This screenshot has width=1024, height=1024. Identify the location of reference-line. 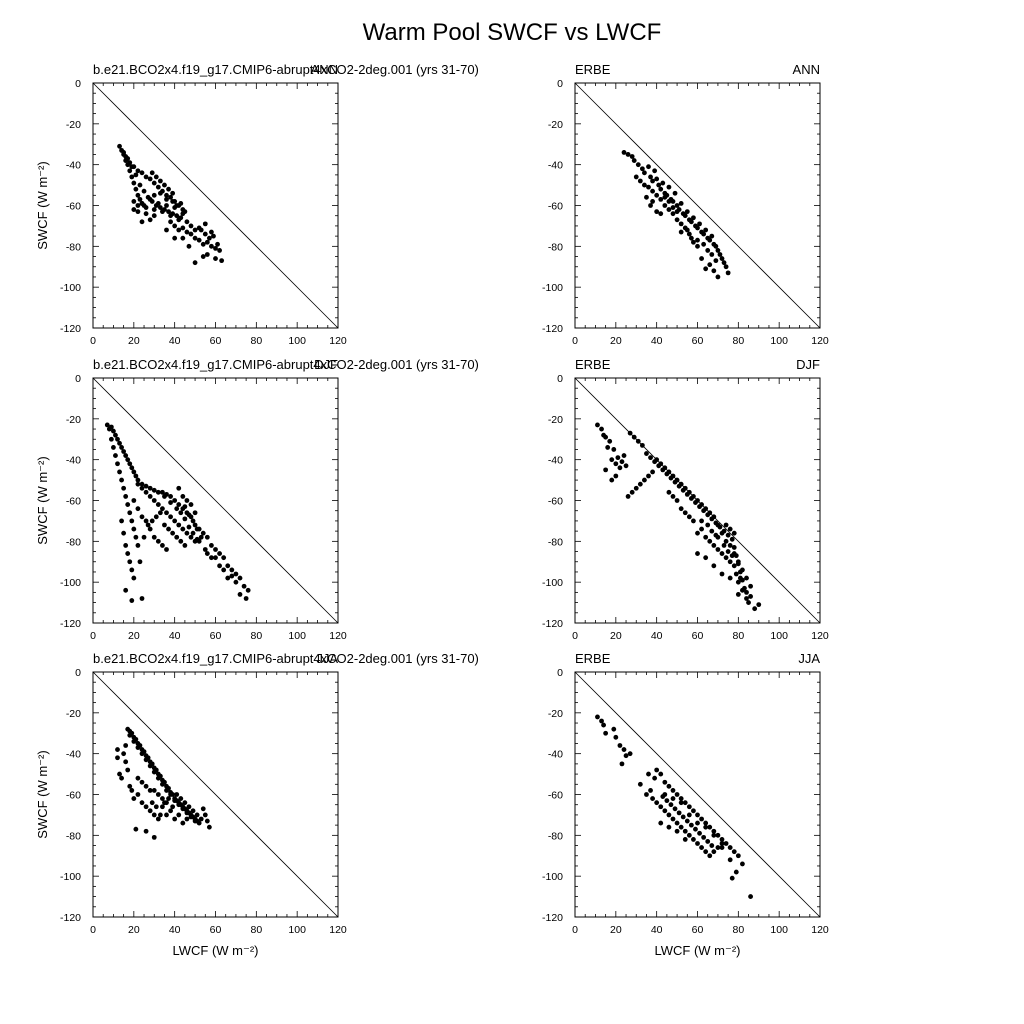
(215, 205).